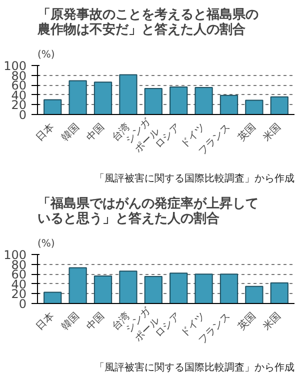  I want to click on chart-title: 「福島県ではがんの発症率が上昇していると思う」と答えた人の割合, so click(148, 211).